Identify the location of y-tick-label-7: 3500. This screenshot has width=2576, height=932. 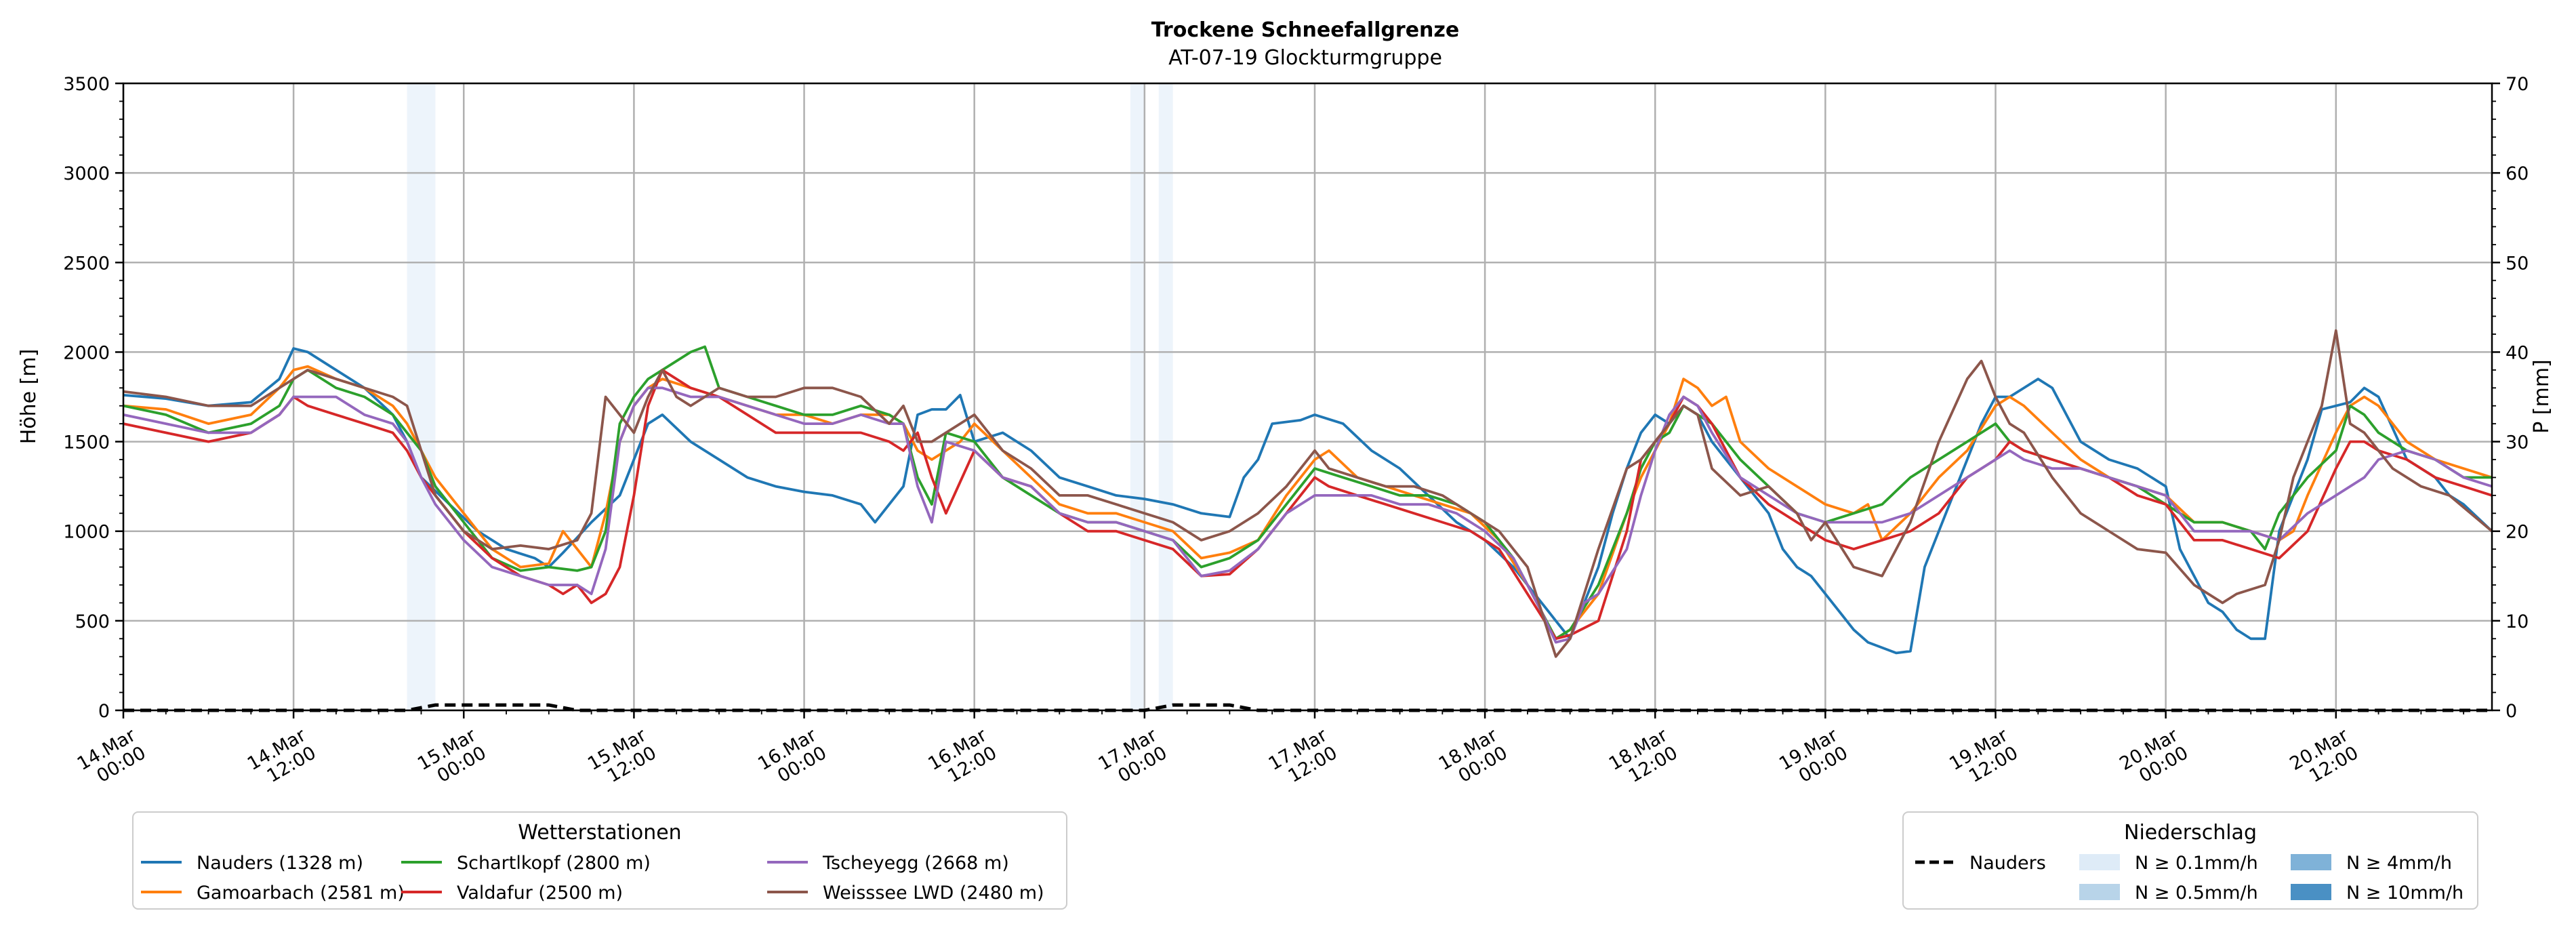
(86, 84).